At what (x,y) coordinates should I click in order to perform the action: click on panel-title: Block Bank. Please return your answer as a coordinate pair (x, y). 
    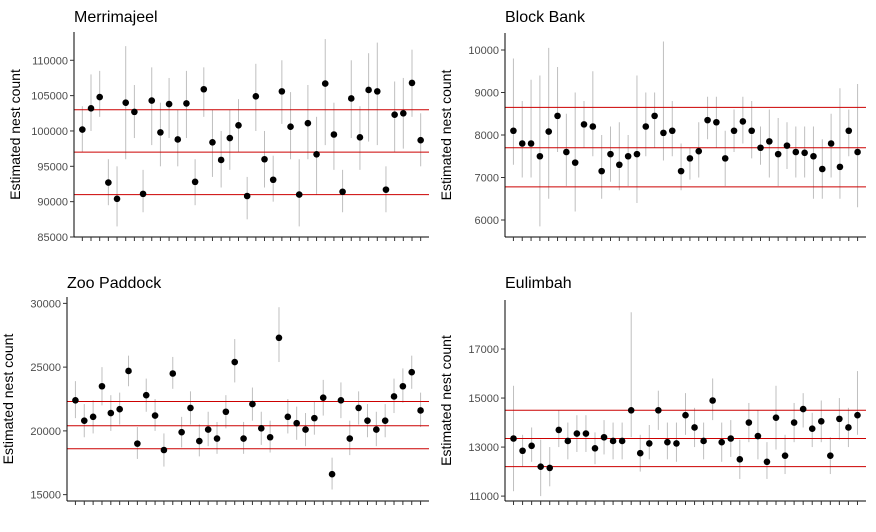
    Looking at the image, I should click on (545, 17).